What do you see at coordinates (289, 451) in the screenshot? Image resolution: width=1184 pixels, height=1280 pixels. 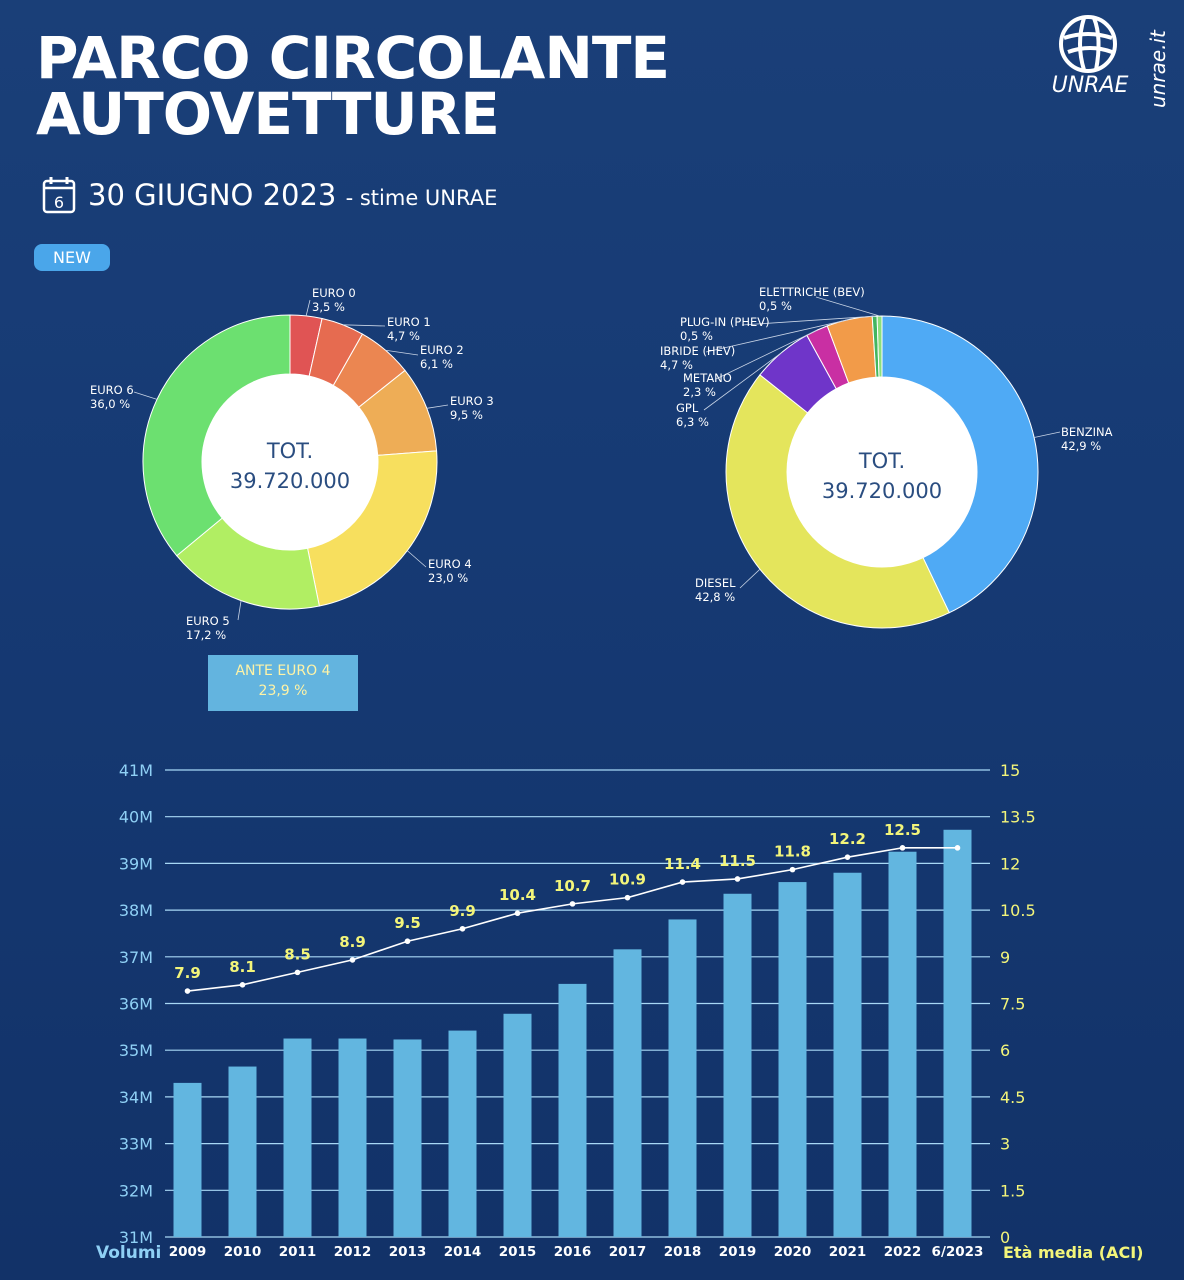 I see `center-label-line1: TOT.` at bounding box center [289, 451].